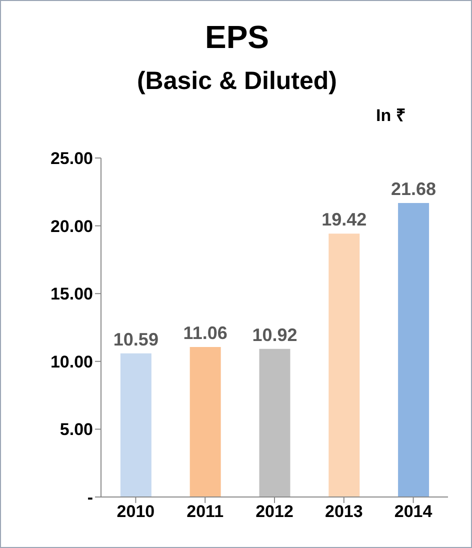  I want to click on y-tick-label: 5.00, so click(76, 430).